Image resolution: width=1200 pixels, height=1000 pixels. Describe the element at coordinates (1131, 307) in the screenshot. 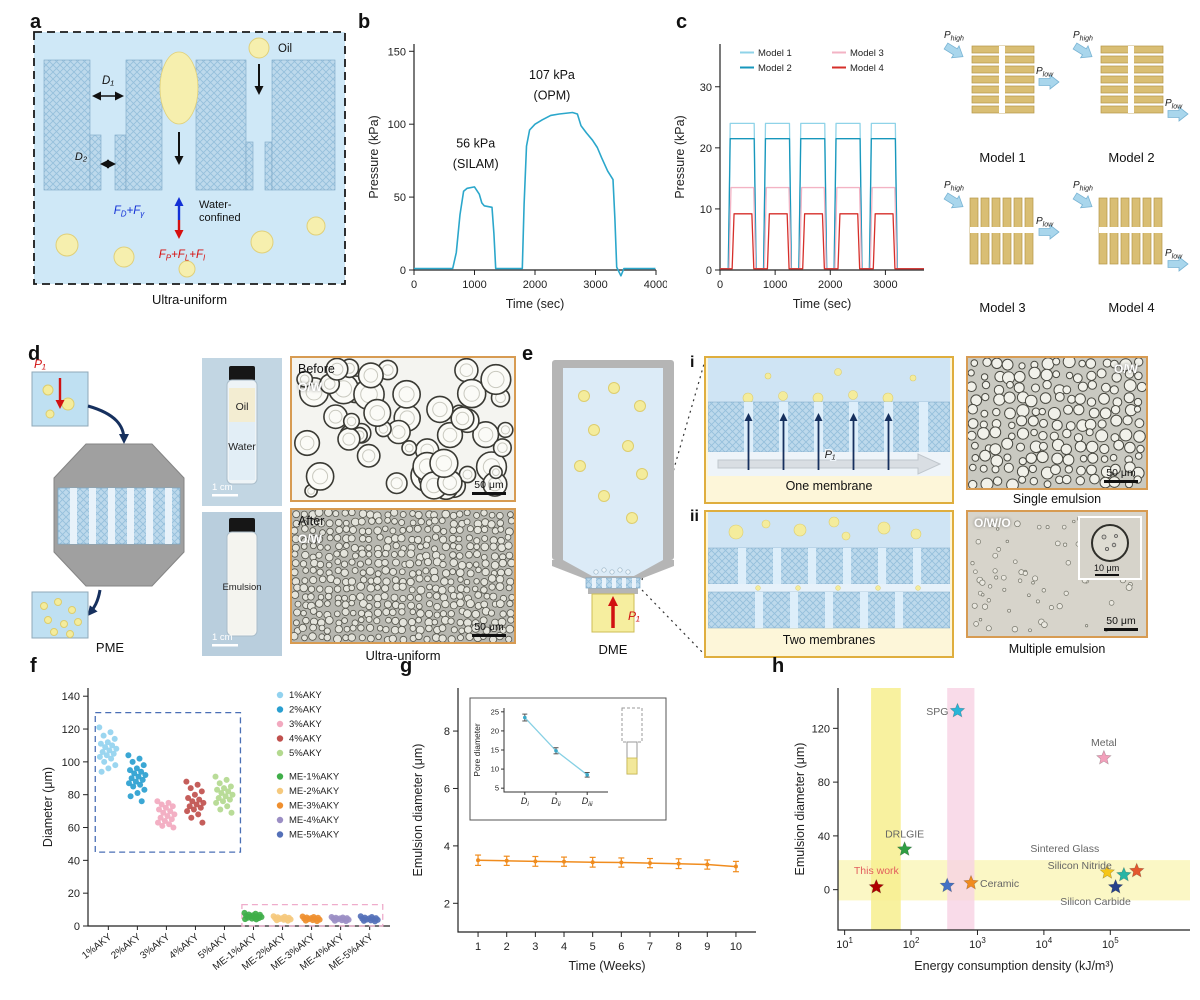

I see `model-4-name: Model 4` at that location.